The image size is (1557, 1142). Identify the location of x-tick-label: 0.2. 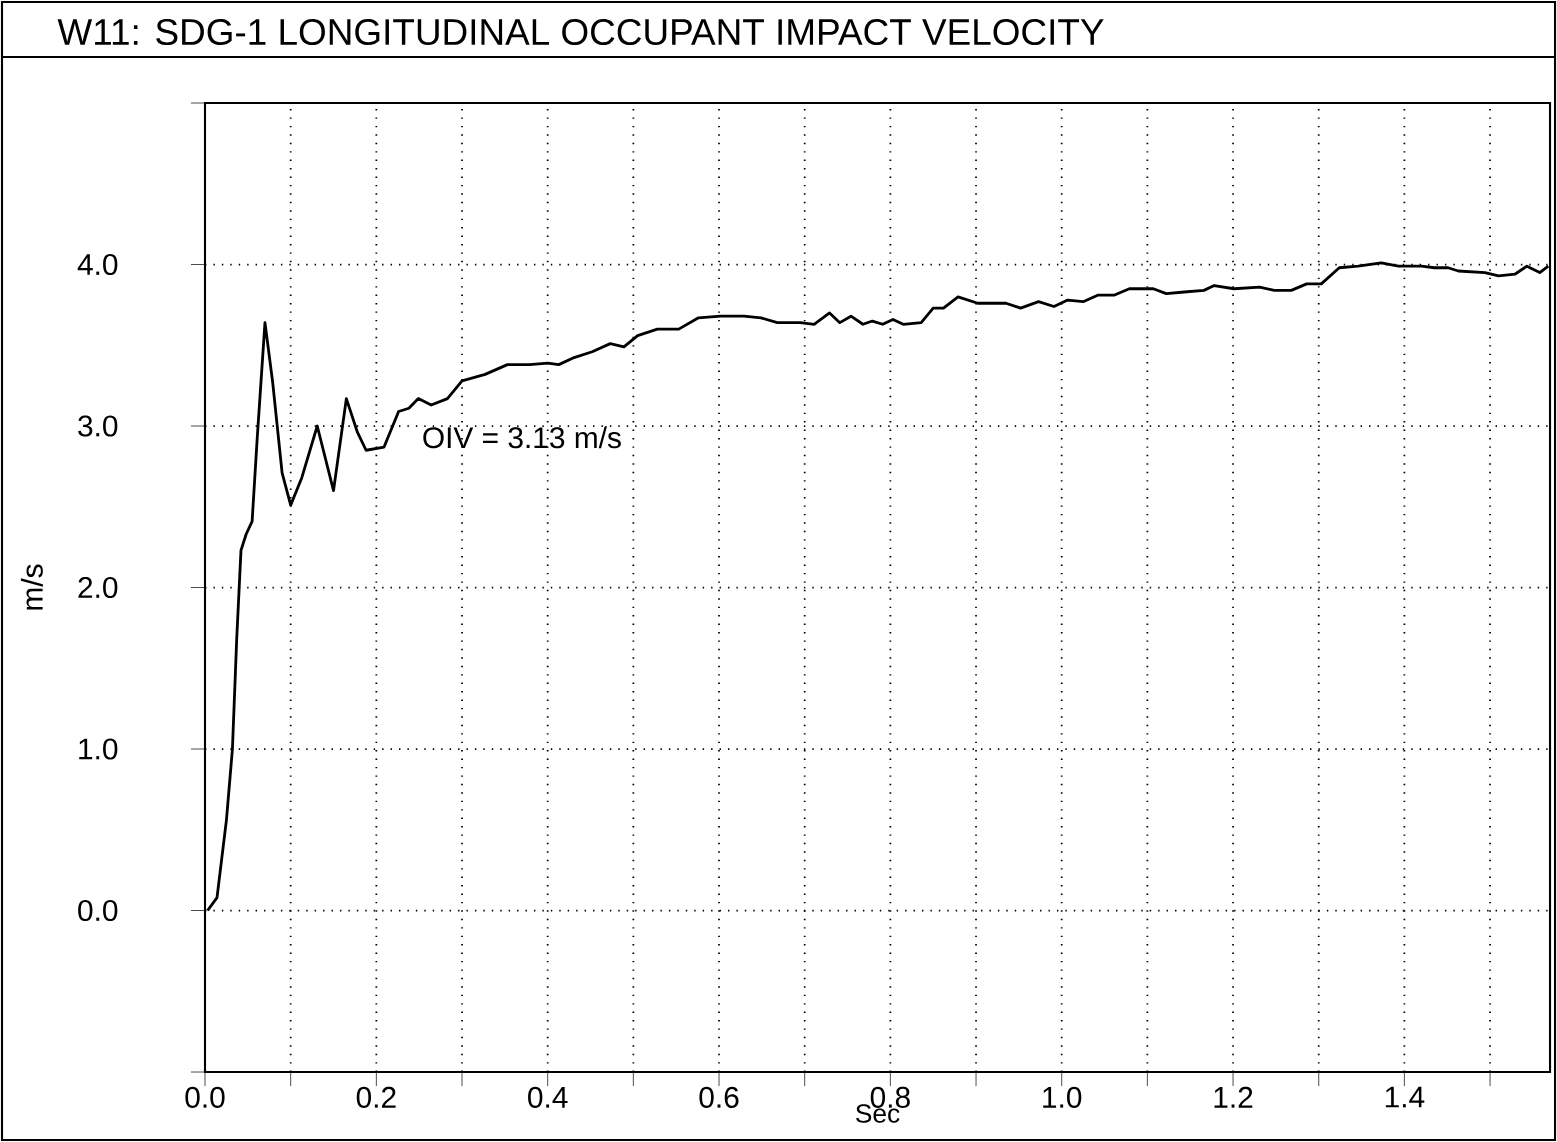
(376, 1097).